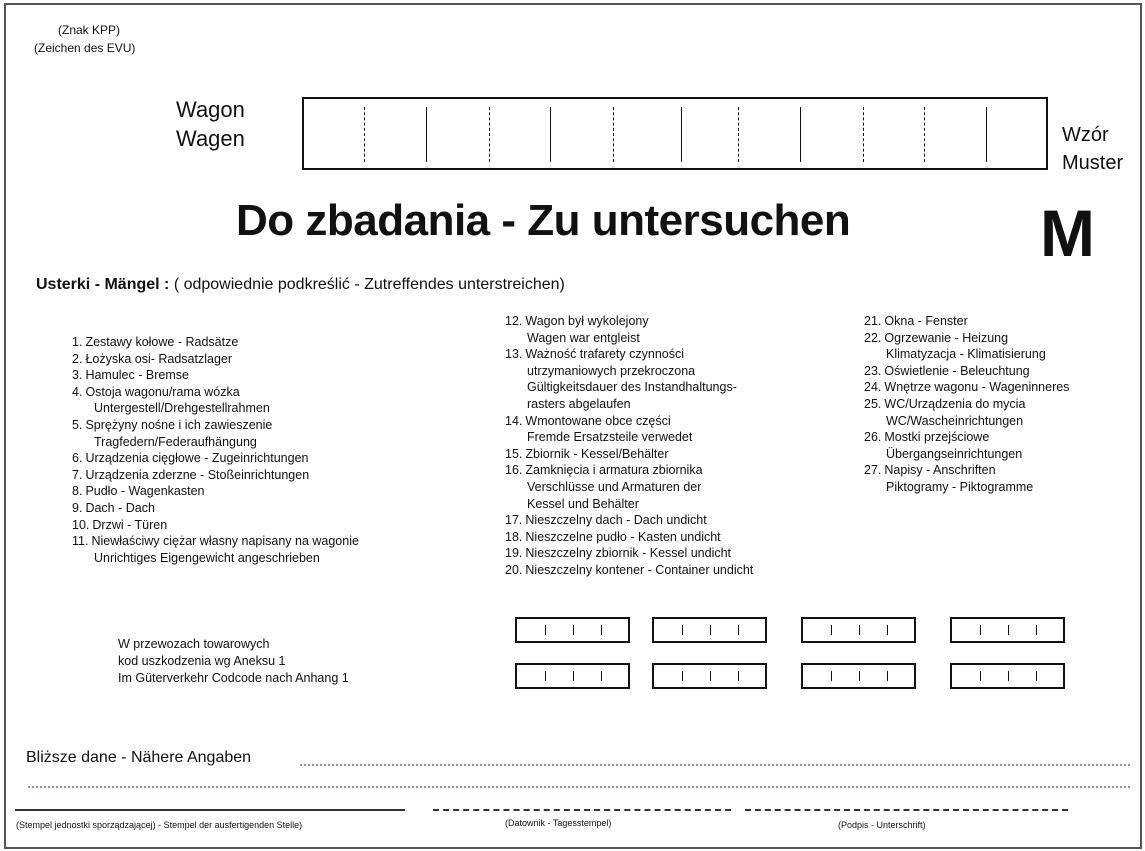 This screenshot has height=851, width=1145. I want to click on defect-text: Fremde Ersatzsteile verwedet, so click(610, 437).